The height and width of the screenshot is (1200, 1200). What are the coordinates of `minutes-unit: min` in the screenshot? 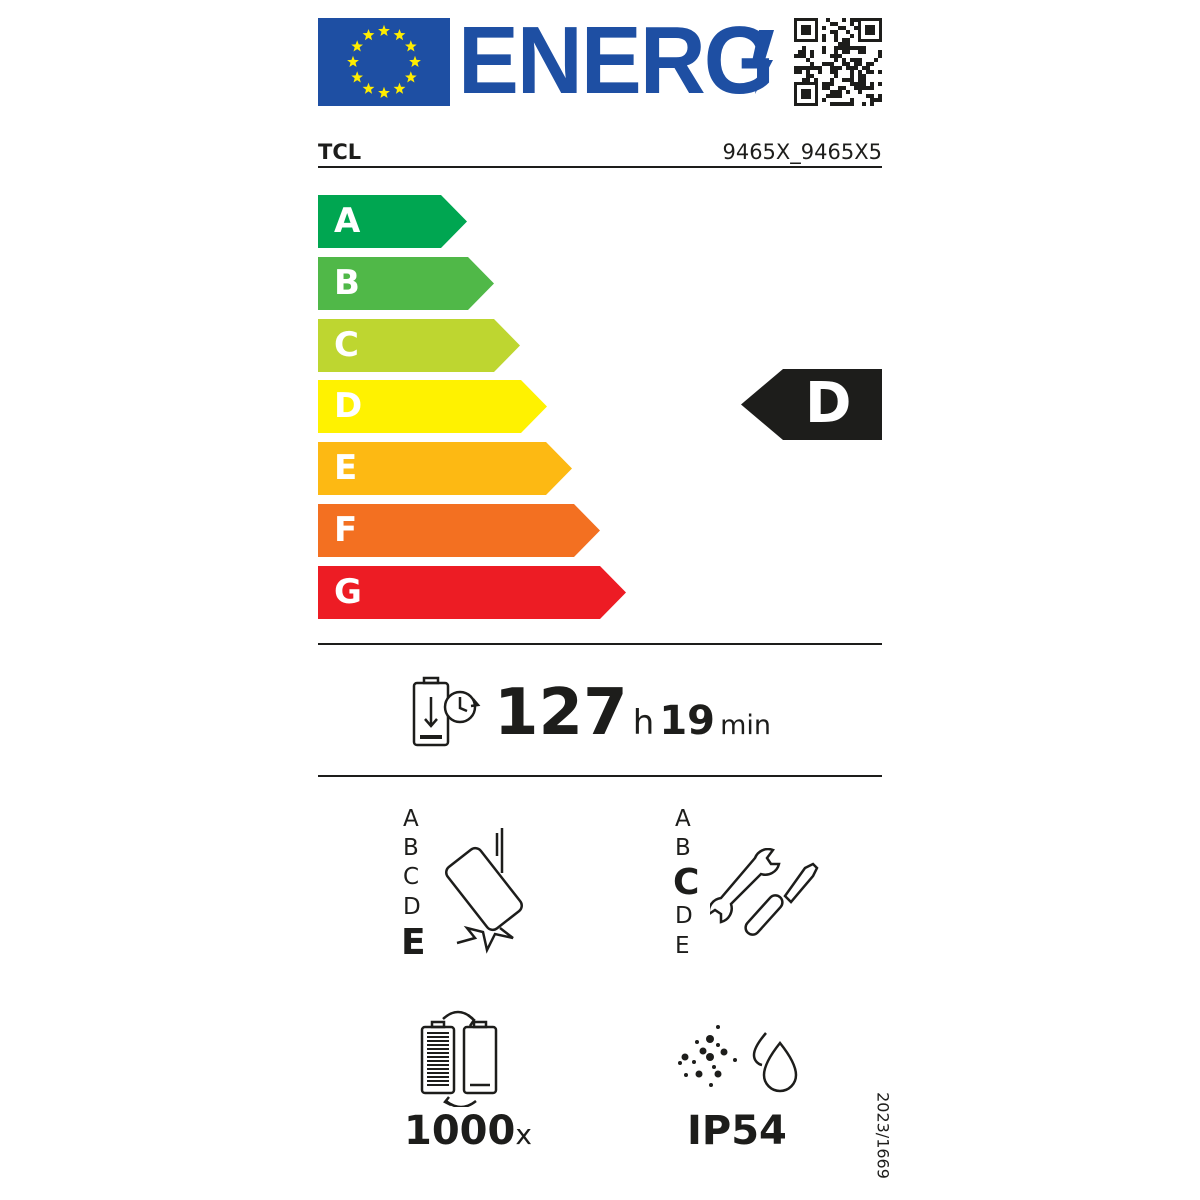 It's located at (746, 725).